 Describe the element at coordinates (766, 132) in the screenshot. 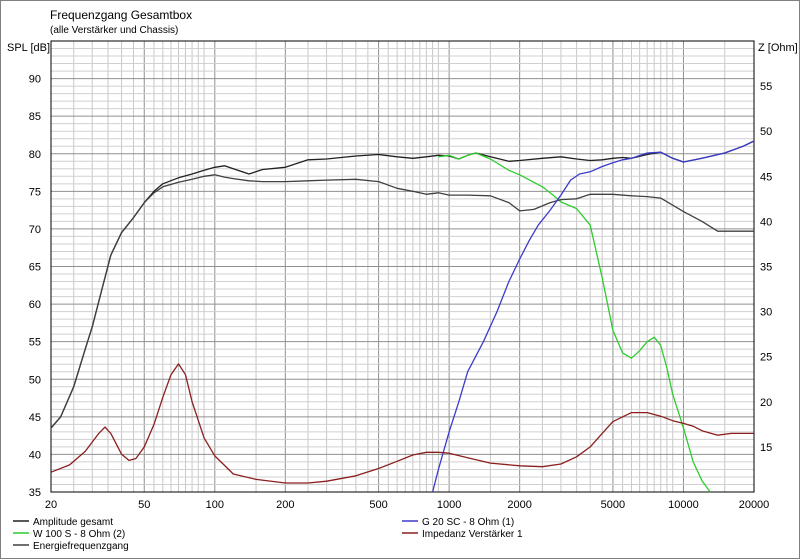

I see `y-right-tick-label: 50` at that location.